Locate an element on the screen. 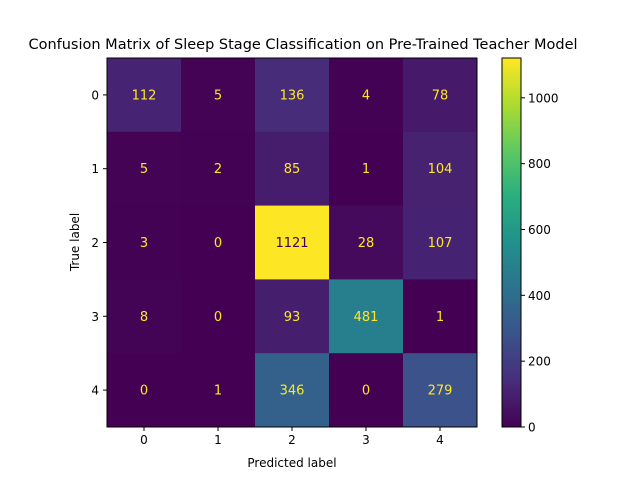 This screenshot has width=640, height=480. cell-value: 93 is located at coordinates (292, 317).